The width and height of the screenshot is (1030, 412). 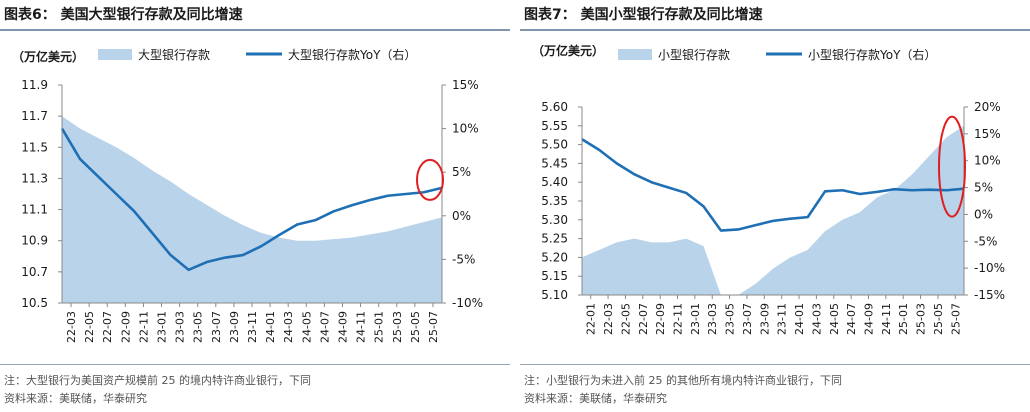 What do you see at coordinates (591, 319) in the screenshot?
I see `x-tick-label: 22-01` at bounding box center [591, 319].